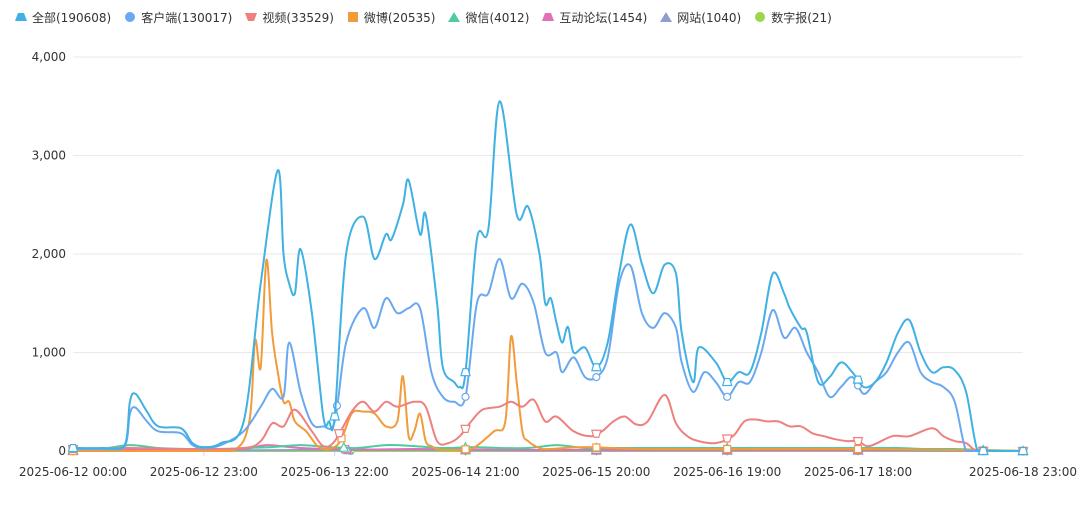  I want to click on legend-item: 网站(1040), so click(700, 17).